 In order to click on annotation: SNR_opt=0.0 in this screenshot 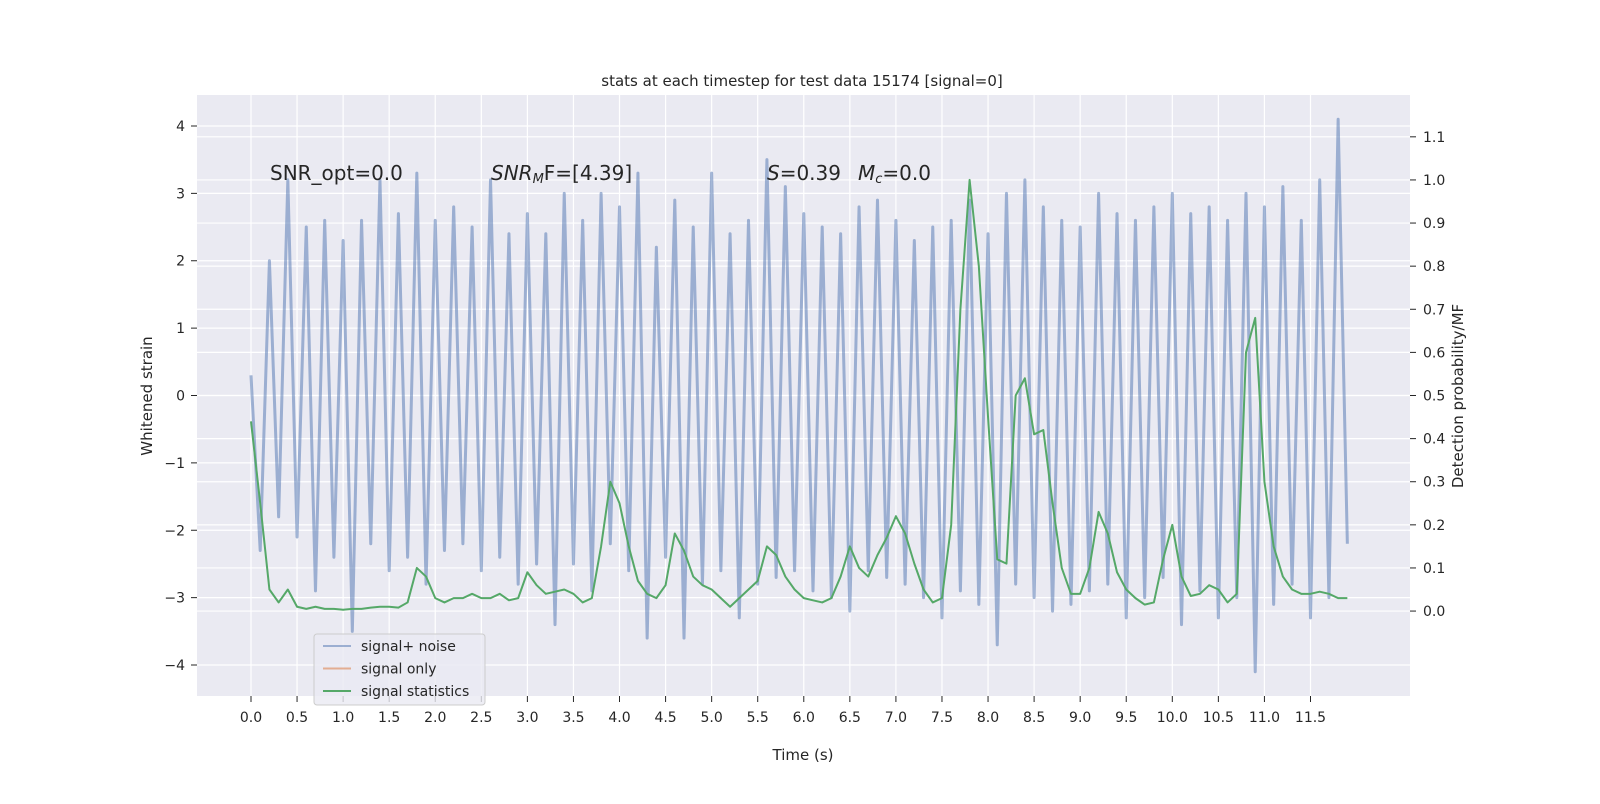, I will do `click(336, 173)`.